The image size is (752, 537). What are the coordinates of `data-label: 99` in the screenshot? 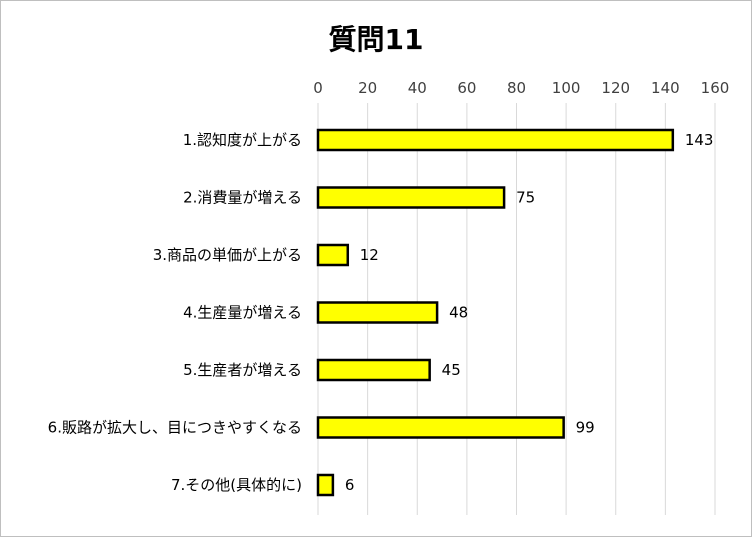 It's located at (585, 428).